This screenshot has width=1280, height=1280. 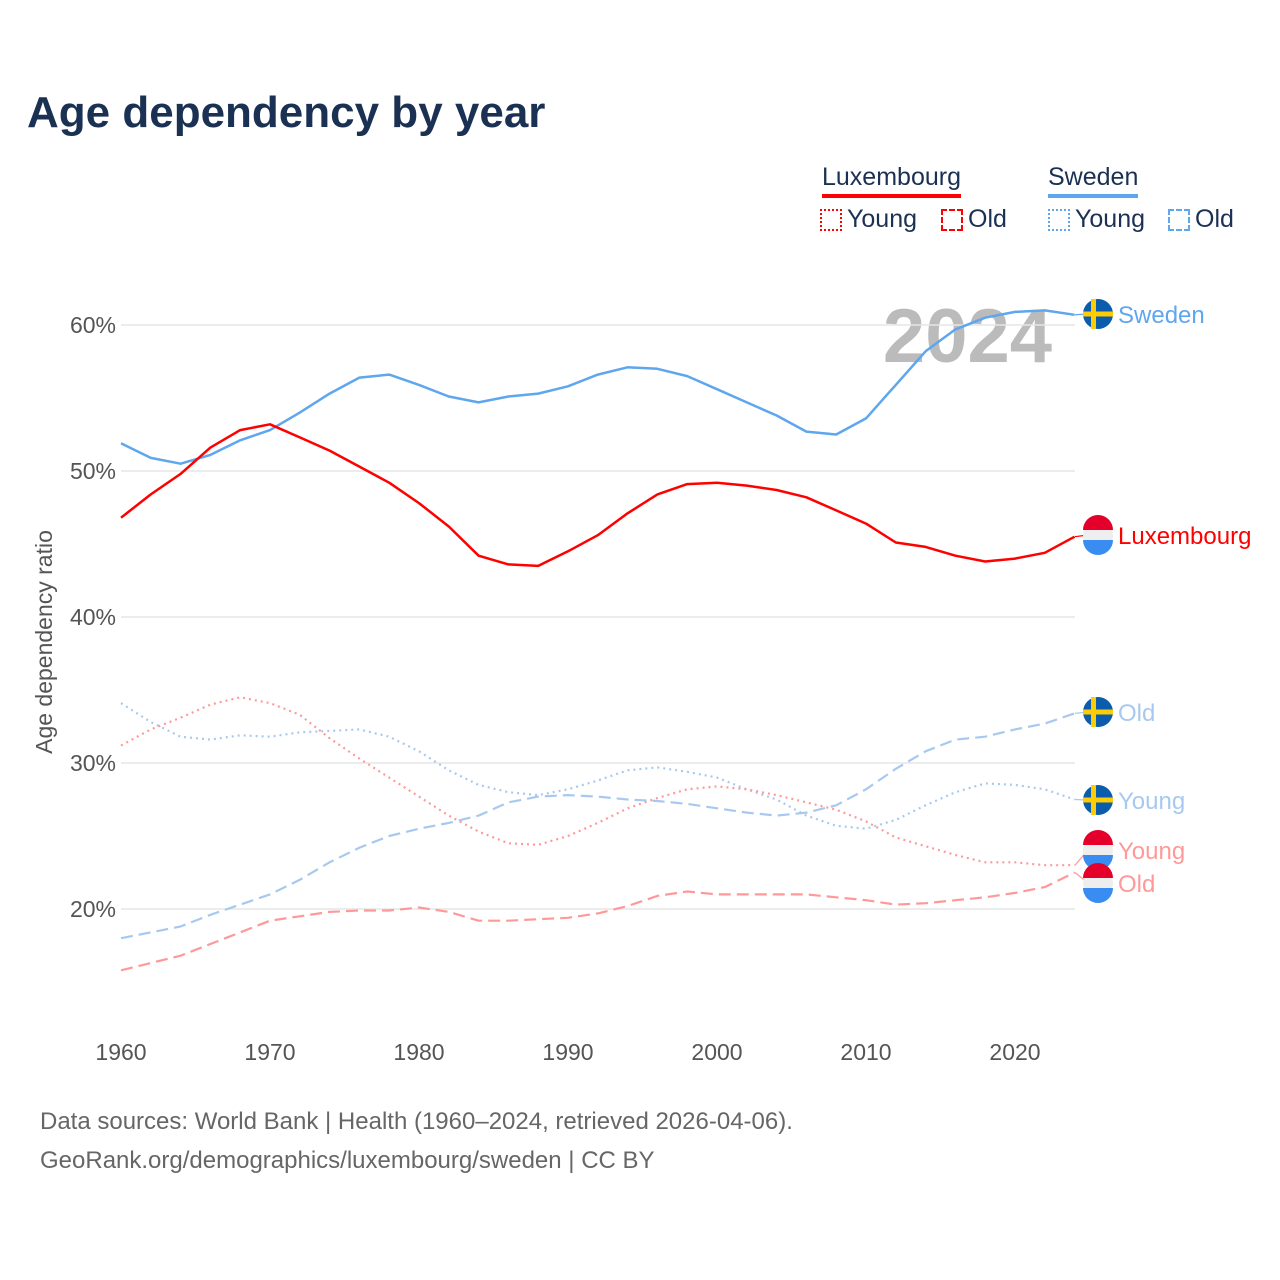 I want to click on x-tick-label: 1970, so click(x=269, y=1052).